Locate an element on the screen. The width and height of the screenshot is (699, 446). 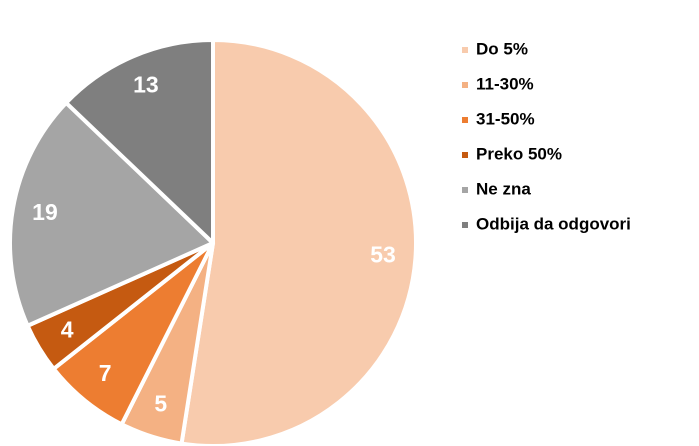
data-label: 19 is located at coordinates (45, 212).